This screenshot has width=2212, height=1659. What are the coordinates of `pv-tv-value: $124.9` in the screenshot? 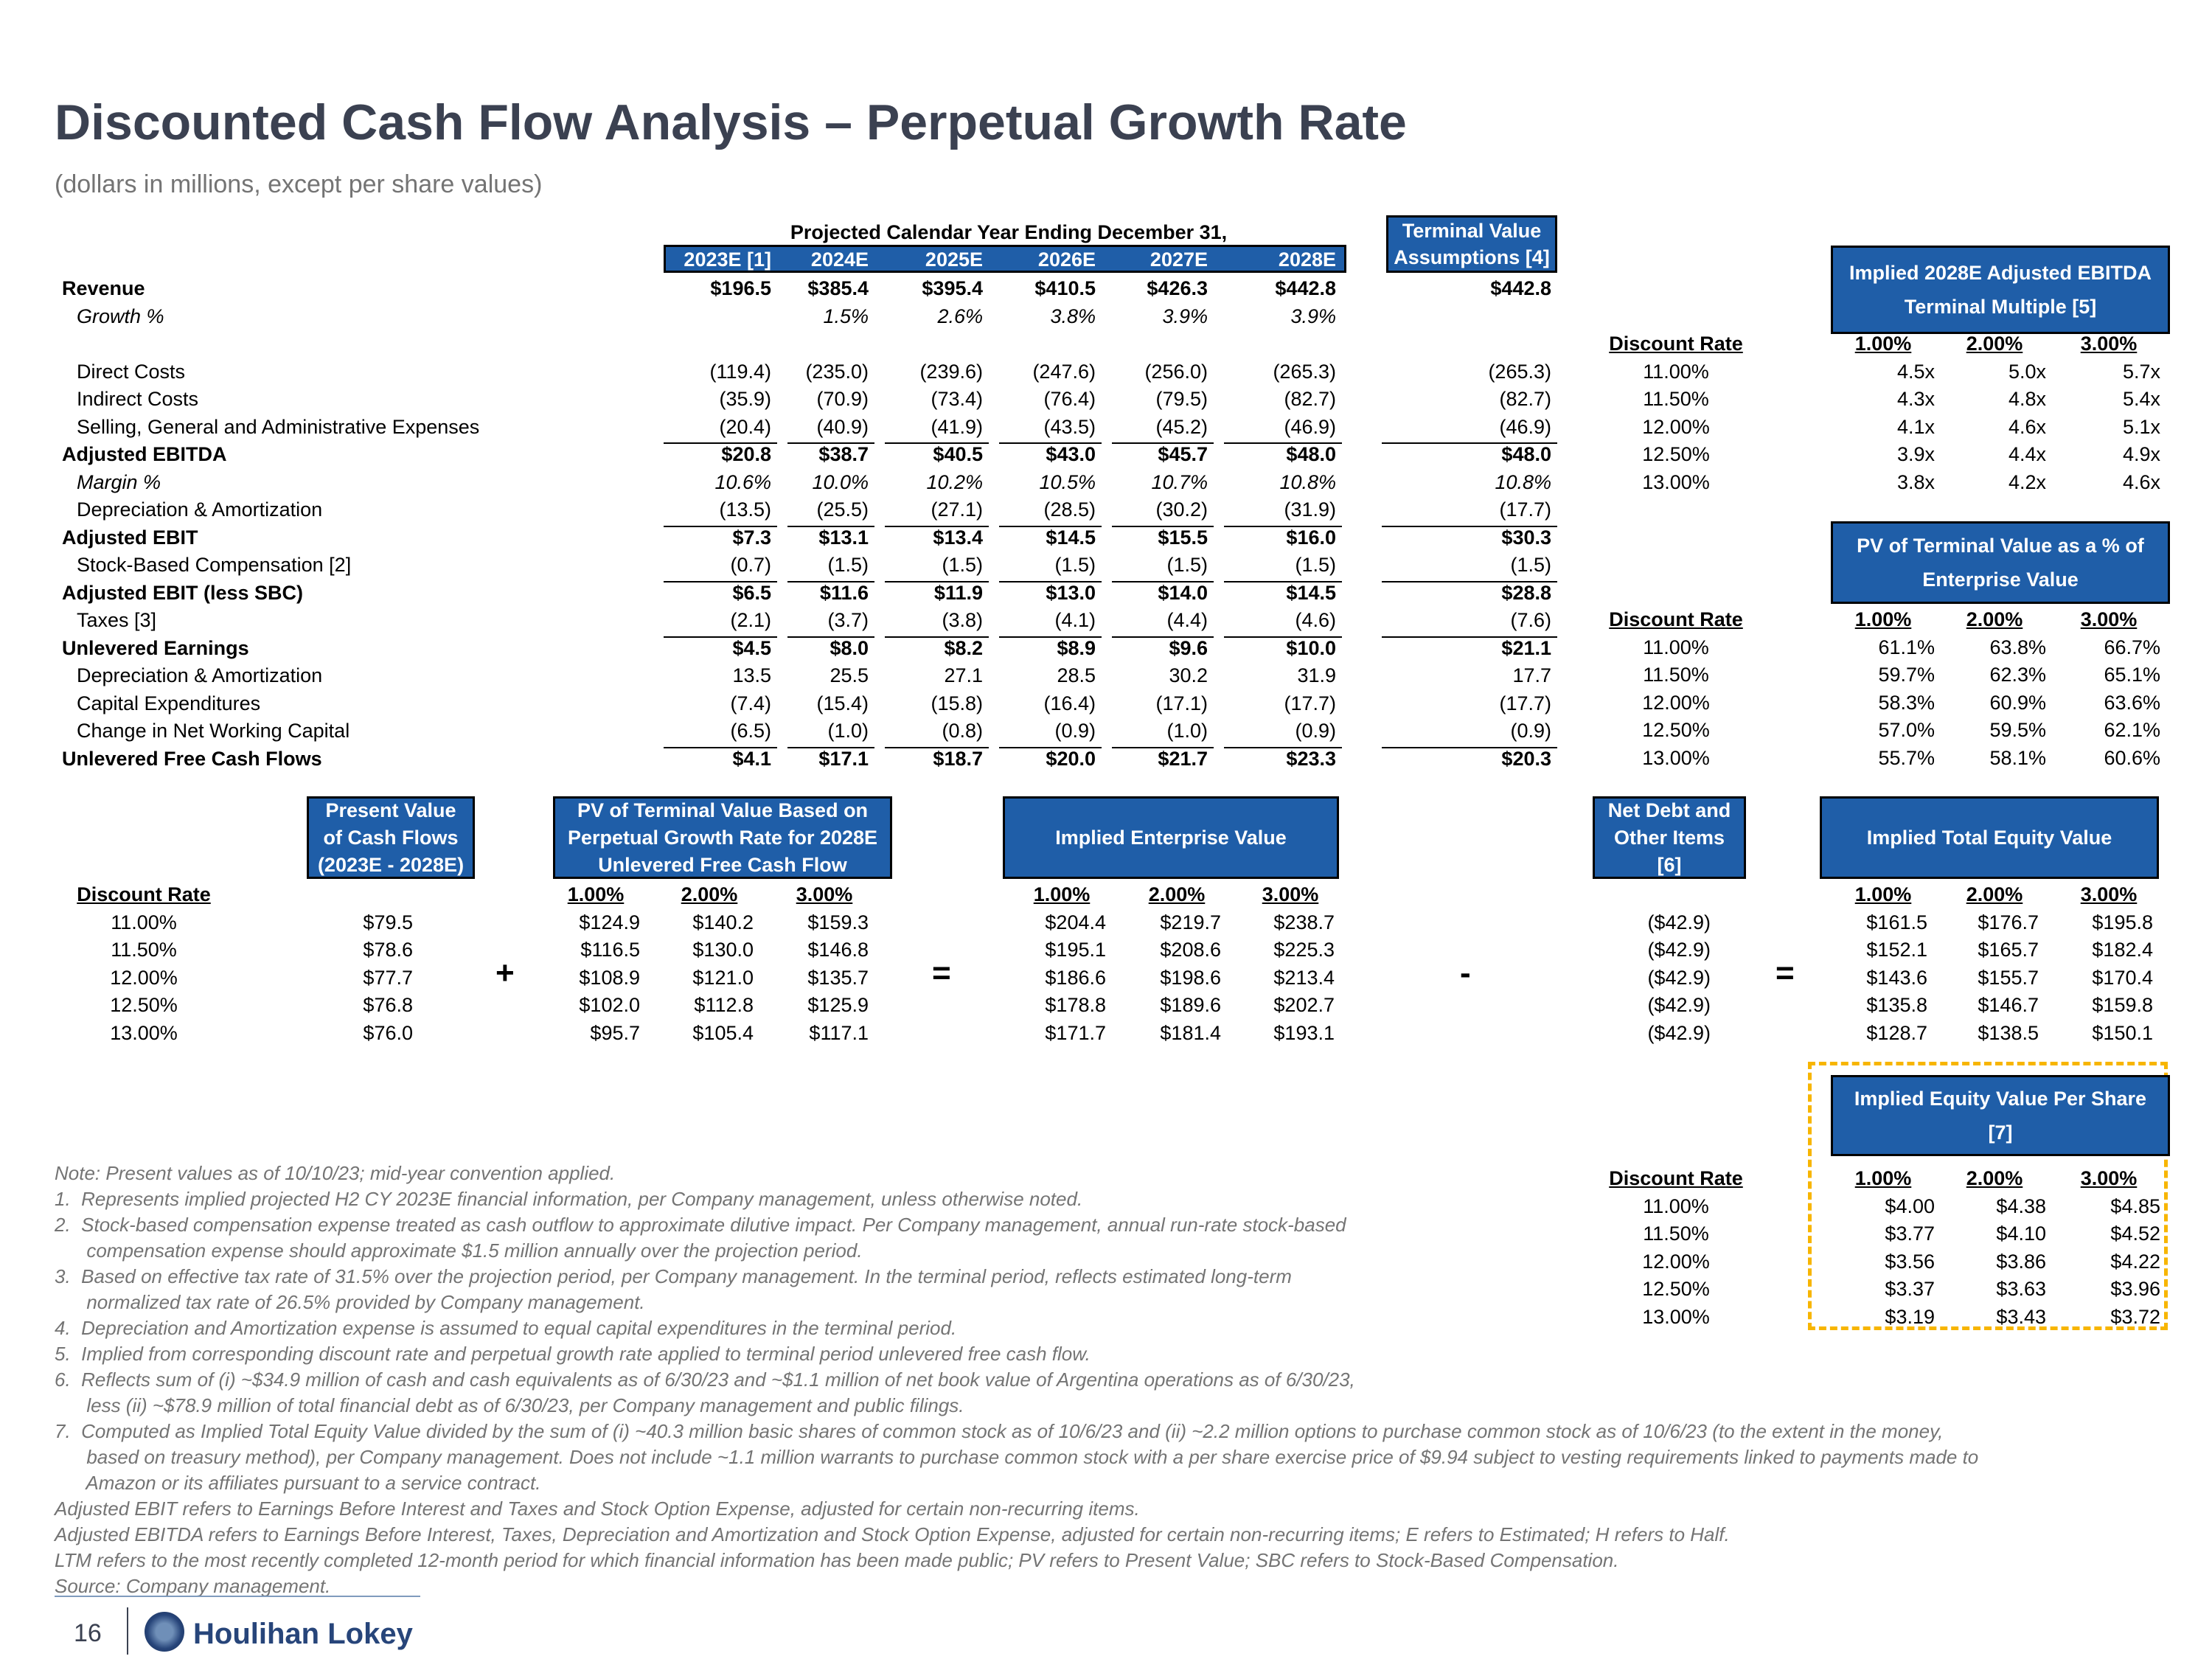 It's located at (609, 922).